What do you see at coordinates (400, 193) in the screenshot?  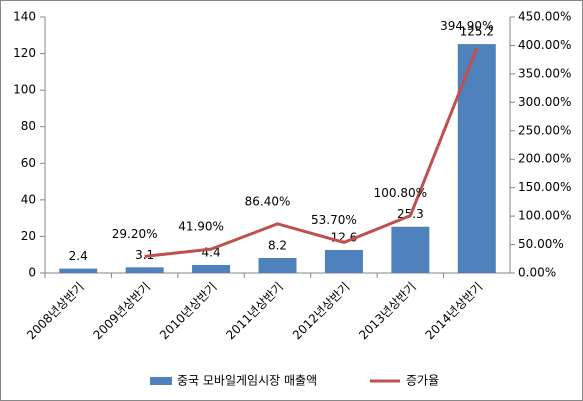 I see `line-label: 100.80%` at bounding box center [400, 193].